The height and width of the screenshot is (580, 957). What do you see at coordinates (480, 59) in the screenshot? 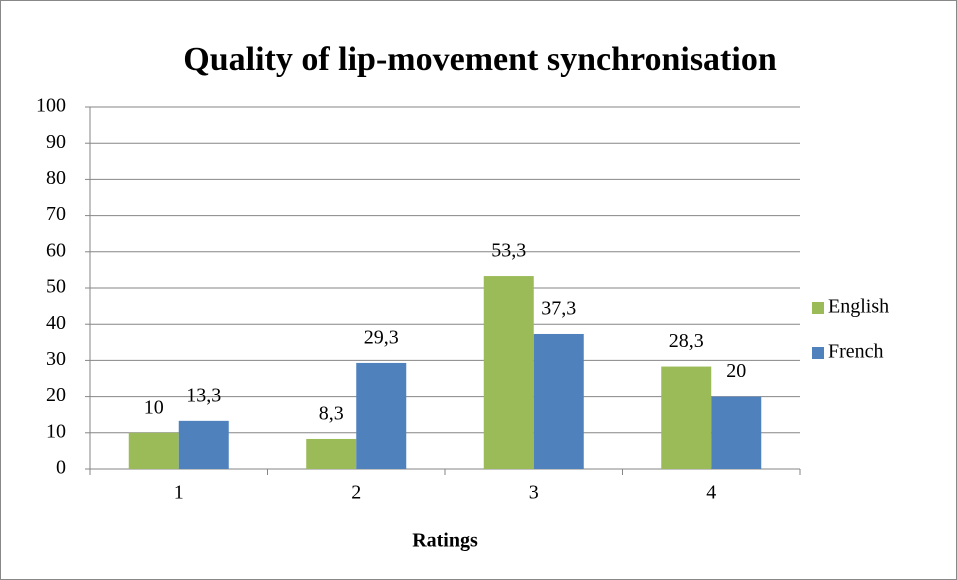
I see `chart-title: Quality of lip-movement synchronisation` at bounding box center [480, 59].